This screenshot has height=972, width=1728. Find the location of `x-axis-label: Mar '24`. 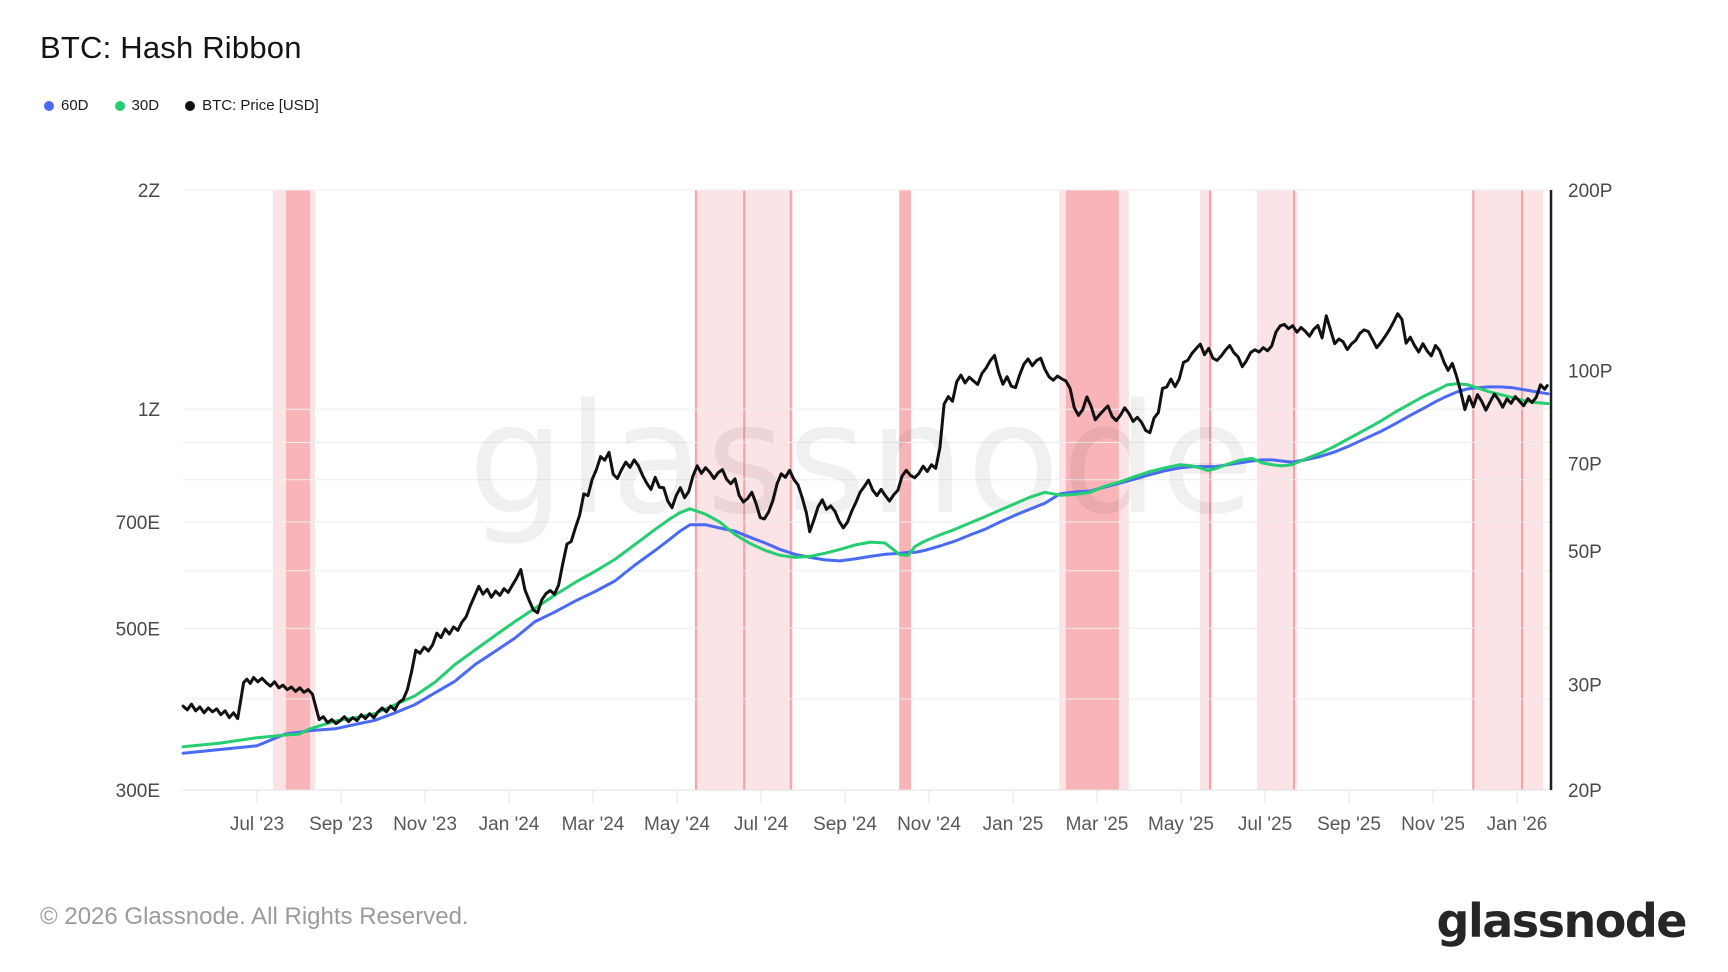

x-axis-label: Mar '24 is located at coordinates (593, 824).